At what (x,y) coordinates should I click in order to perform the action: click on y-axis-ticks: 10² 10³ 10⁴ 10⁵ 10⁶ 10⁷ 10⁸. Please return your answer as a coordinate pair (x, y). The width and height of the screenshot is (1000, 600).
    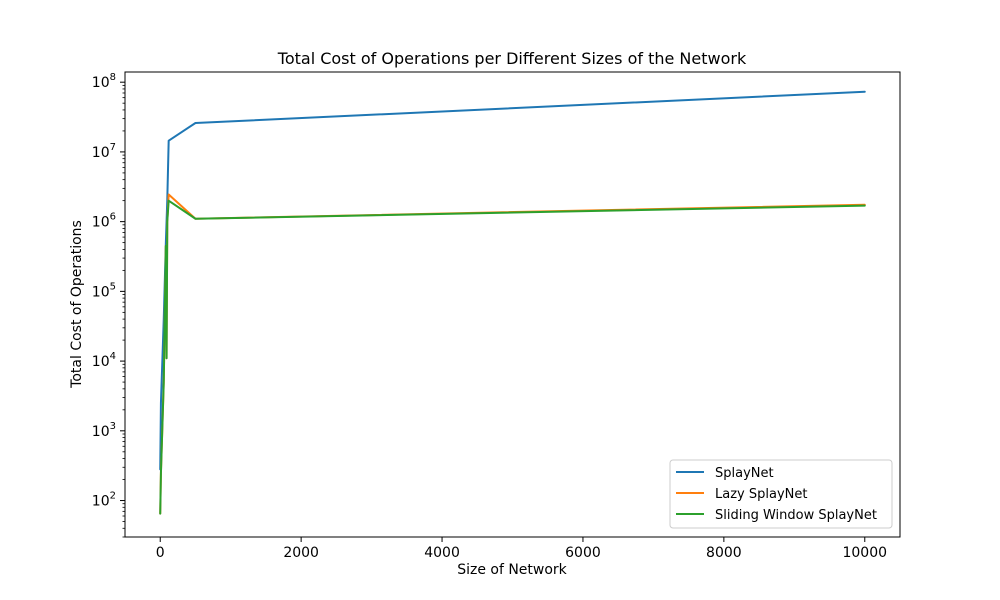
    Looking at the image, I should click on (108, 305).